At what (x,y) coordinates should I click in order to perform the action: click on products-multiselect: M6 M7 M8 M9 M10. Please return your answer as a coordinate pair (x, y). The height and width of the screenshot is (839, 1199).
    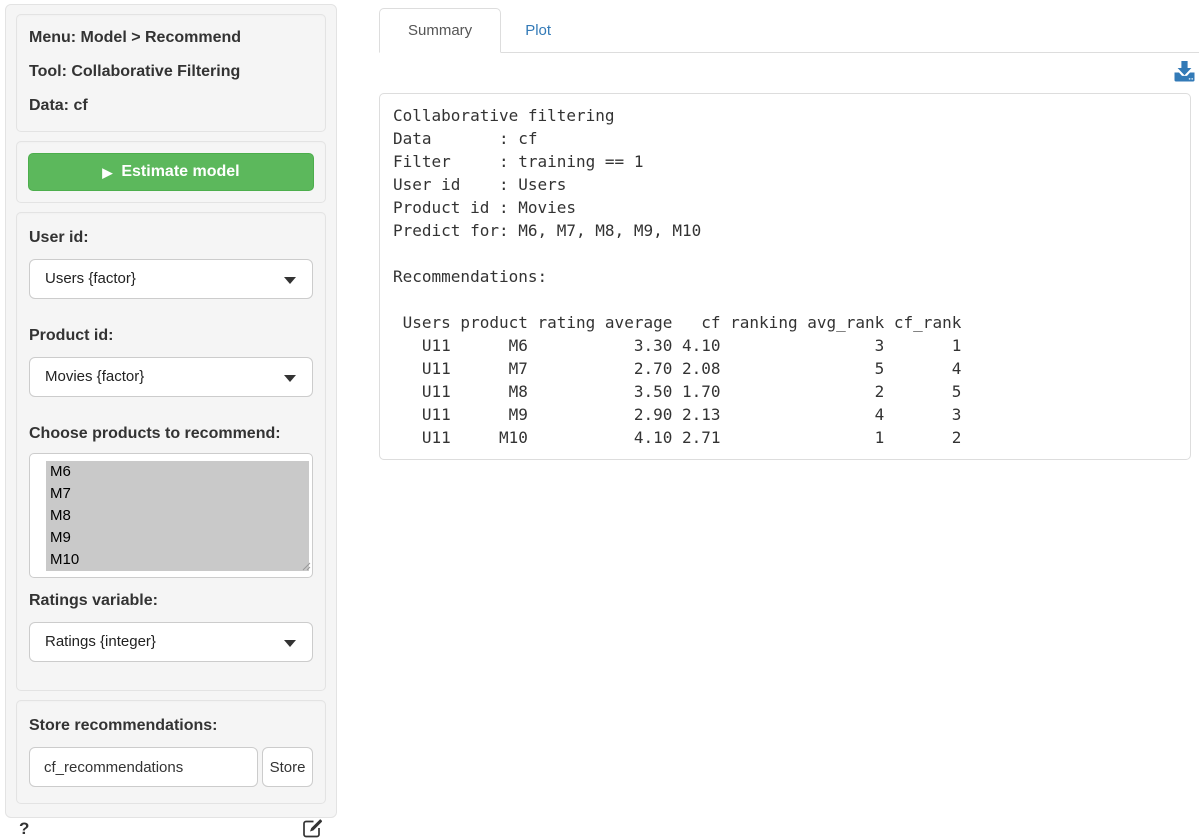
    Looking at the image, I should click on (171, 515).